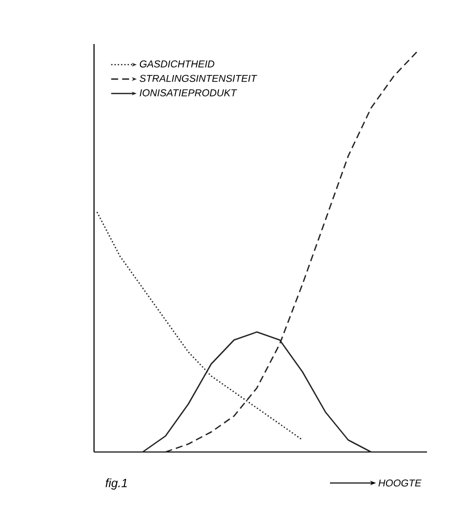 This screenshot has width=463, height=513. I want to click on legend-label: IONISATIEPRODUKT, so click(189, 92).